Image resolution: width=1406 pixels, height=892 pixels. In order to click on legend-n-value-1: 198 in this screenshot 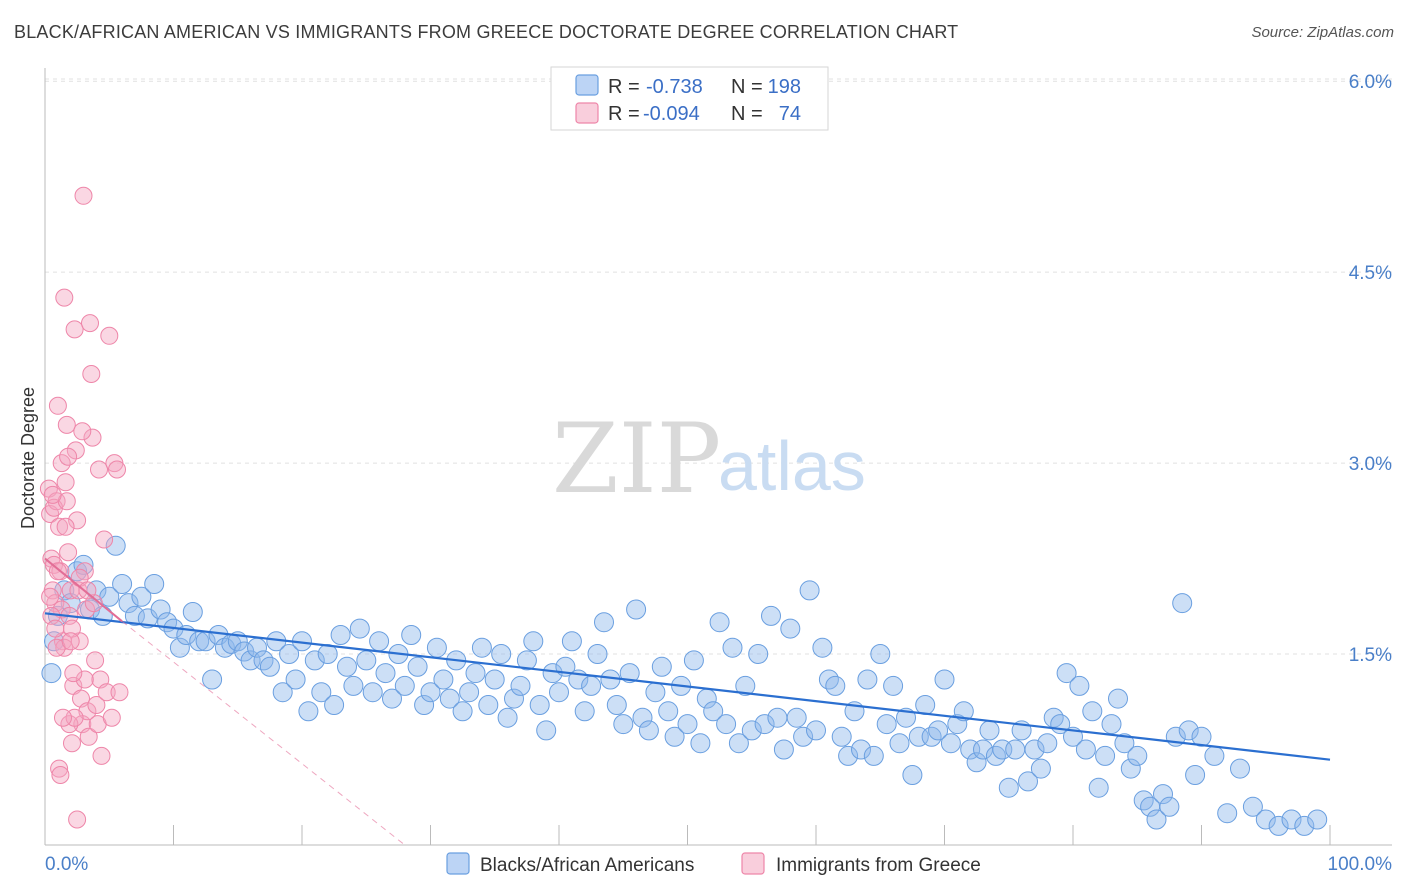, I will do `click(784, 87)`.